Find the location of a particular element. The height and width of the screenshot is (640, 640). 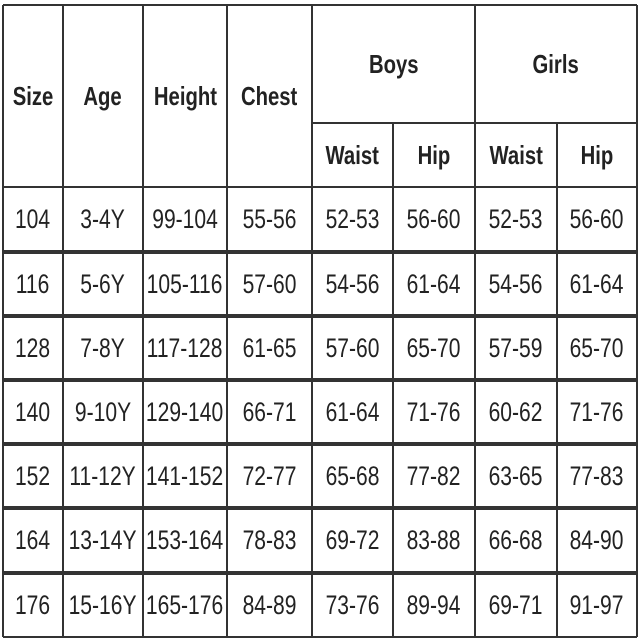

table-cell: 83-88 is located at coordinates (434, 540).